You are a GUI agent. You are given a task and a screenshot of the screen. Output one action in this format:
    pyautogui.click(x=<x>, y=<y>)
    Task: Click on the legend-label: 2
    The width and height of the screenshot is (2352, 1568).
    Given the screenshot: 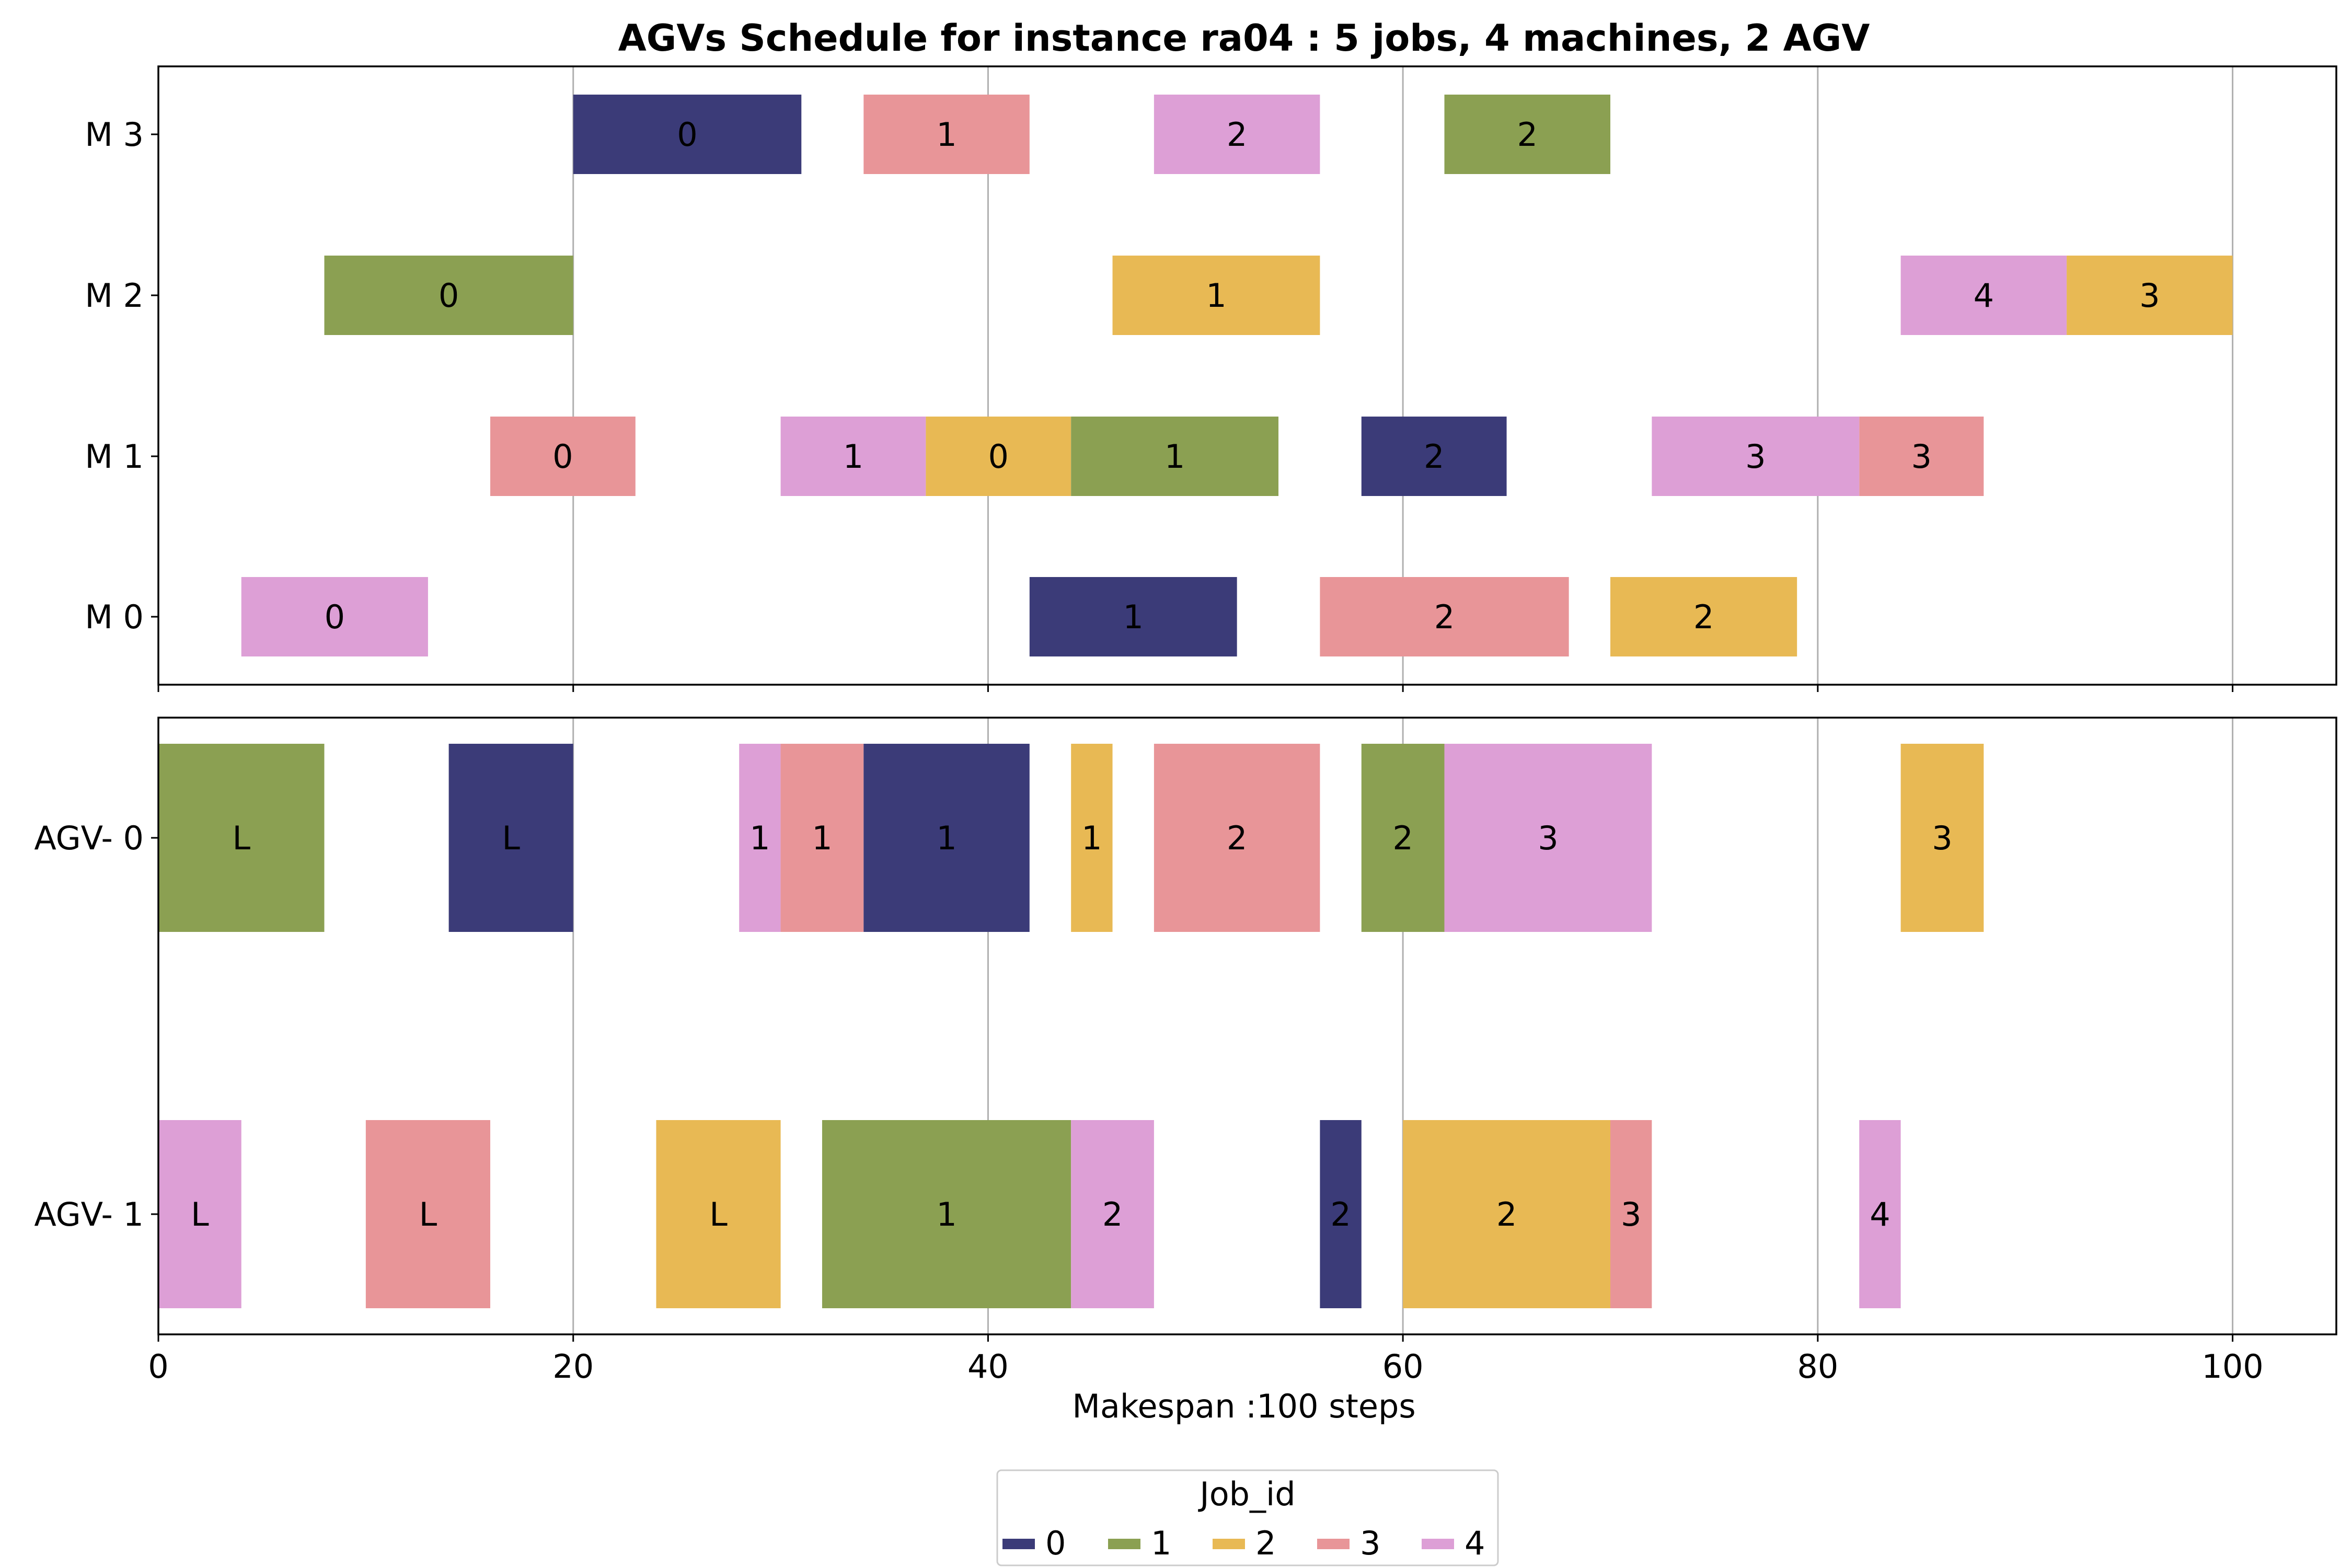 What is the action you would take?
    pyautogui.click(x=1265, y=1543)
    